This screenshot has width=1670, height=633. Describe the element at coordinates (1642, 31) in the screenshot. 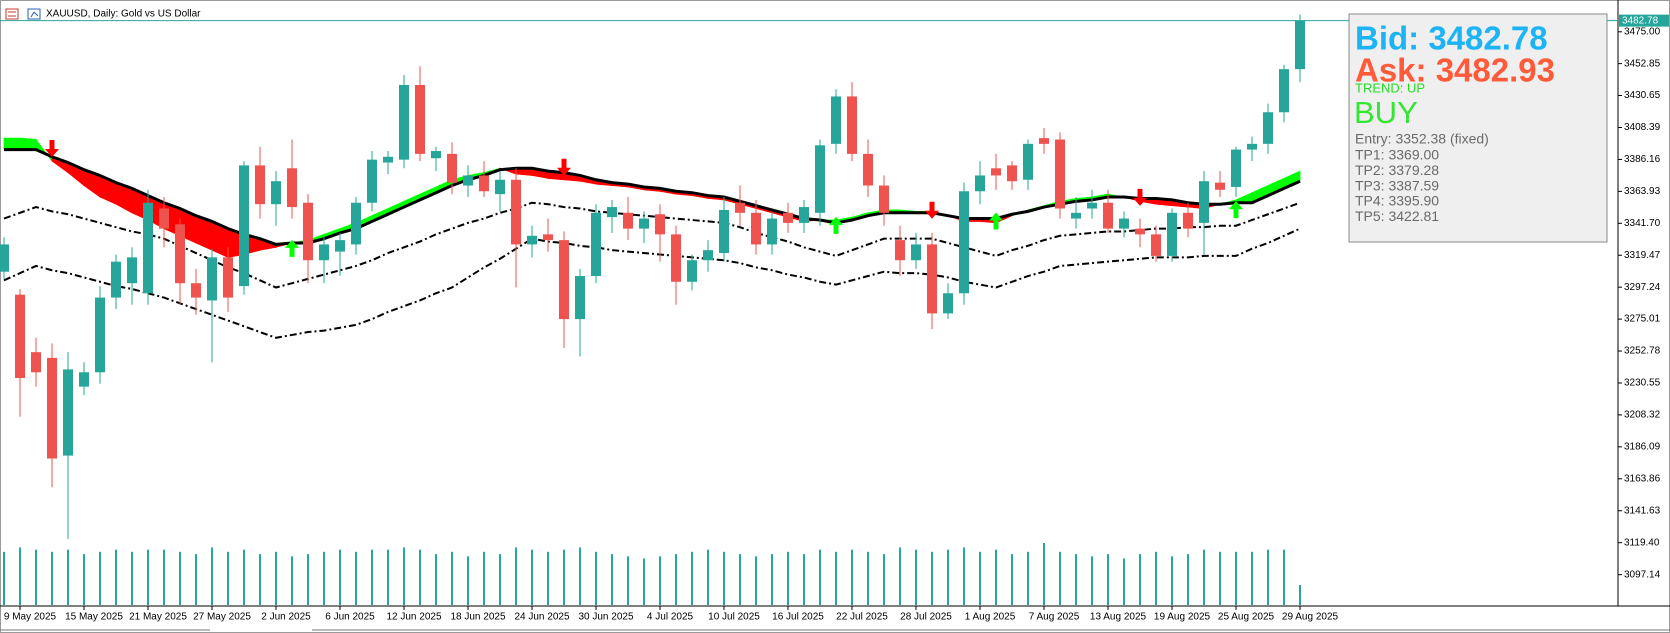

I see `y-tick-label: 3475.00` at that location.